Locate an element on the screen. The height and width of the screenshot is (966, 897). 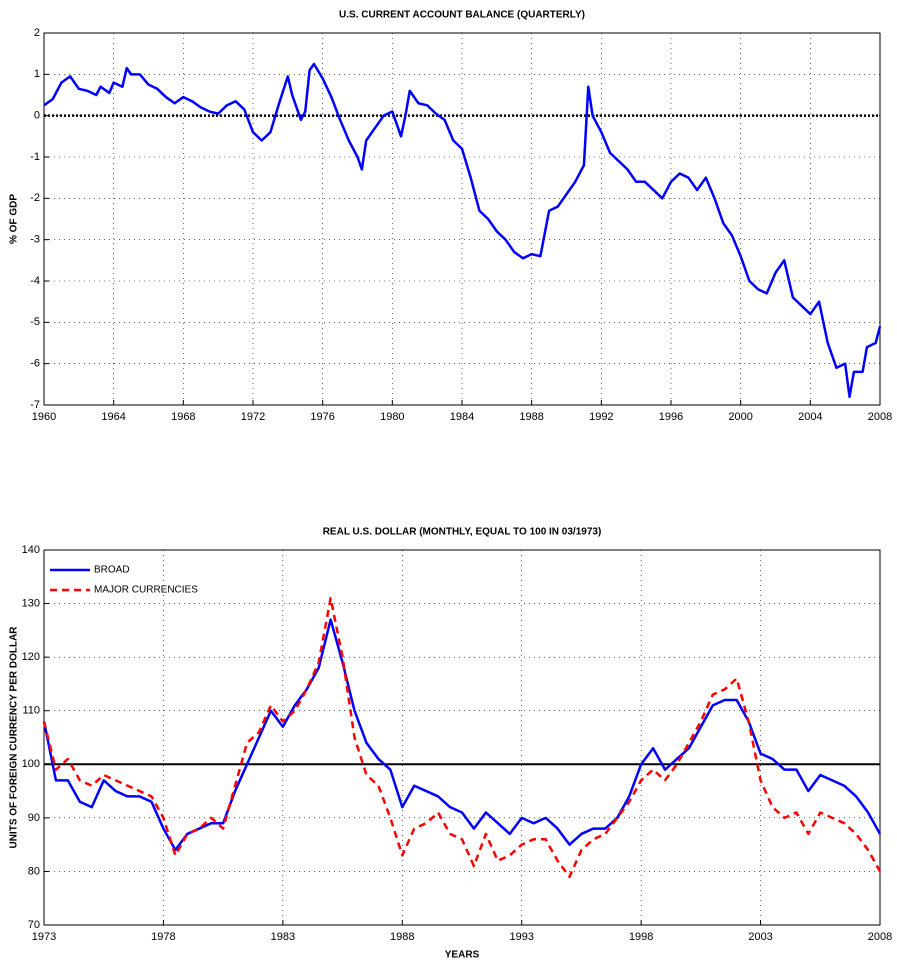
y-tick-label: 90 is located at coordinates (34, 818).